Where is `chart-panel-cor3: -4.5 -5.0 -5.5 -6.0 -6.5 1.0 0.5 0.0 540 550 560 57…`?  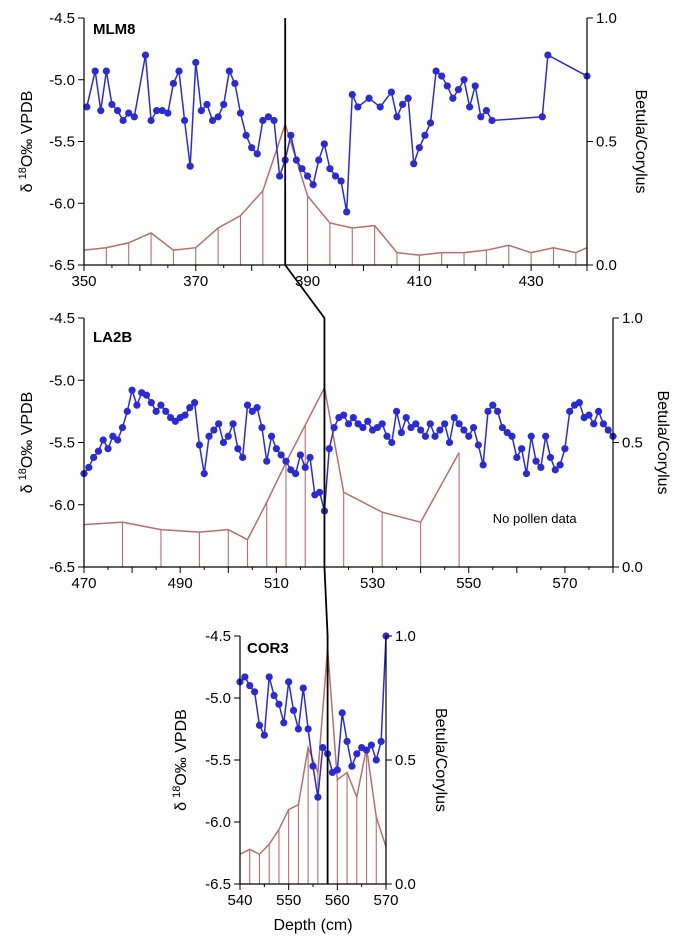 chart-panel-cor3: -4.5 -5.0 -5.5 -6.0 -6.5 1.0 0.5 0.0 540 550 560 57… is located at coordinates (310, 768).